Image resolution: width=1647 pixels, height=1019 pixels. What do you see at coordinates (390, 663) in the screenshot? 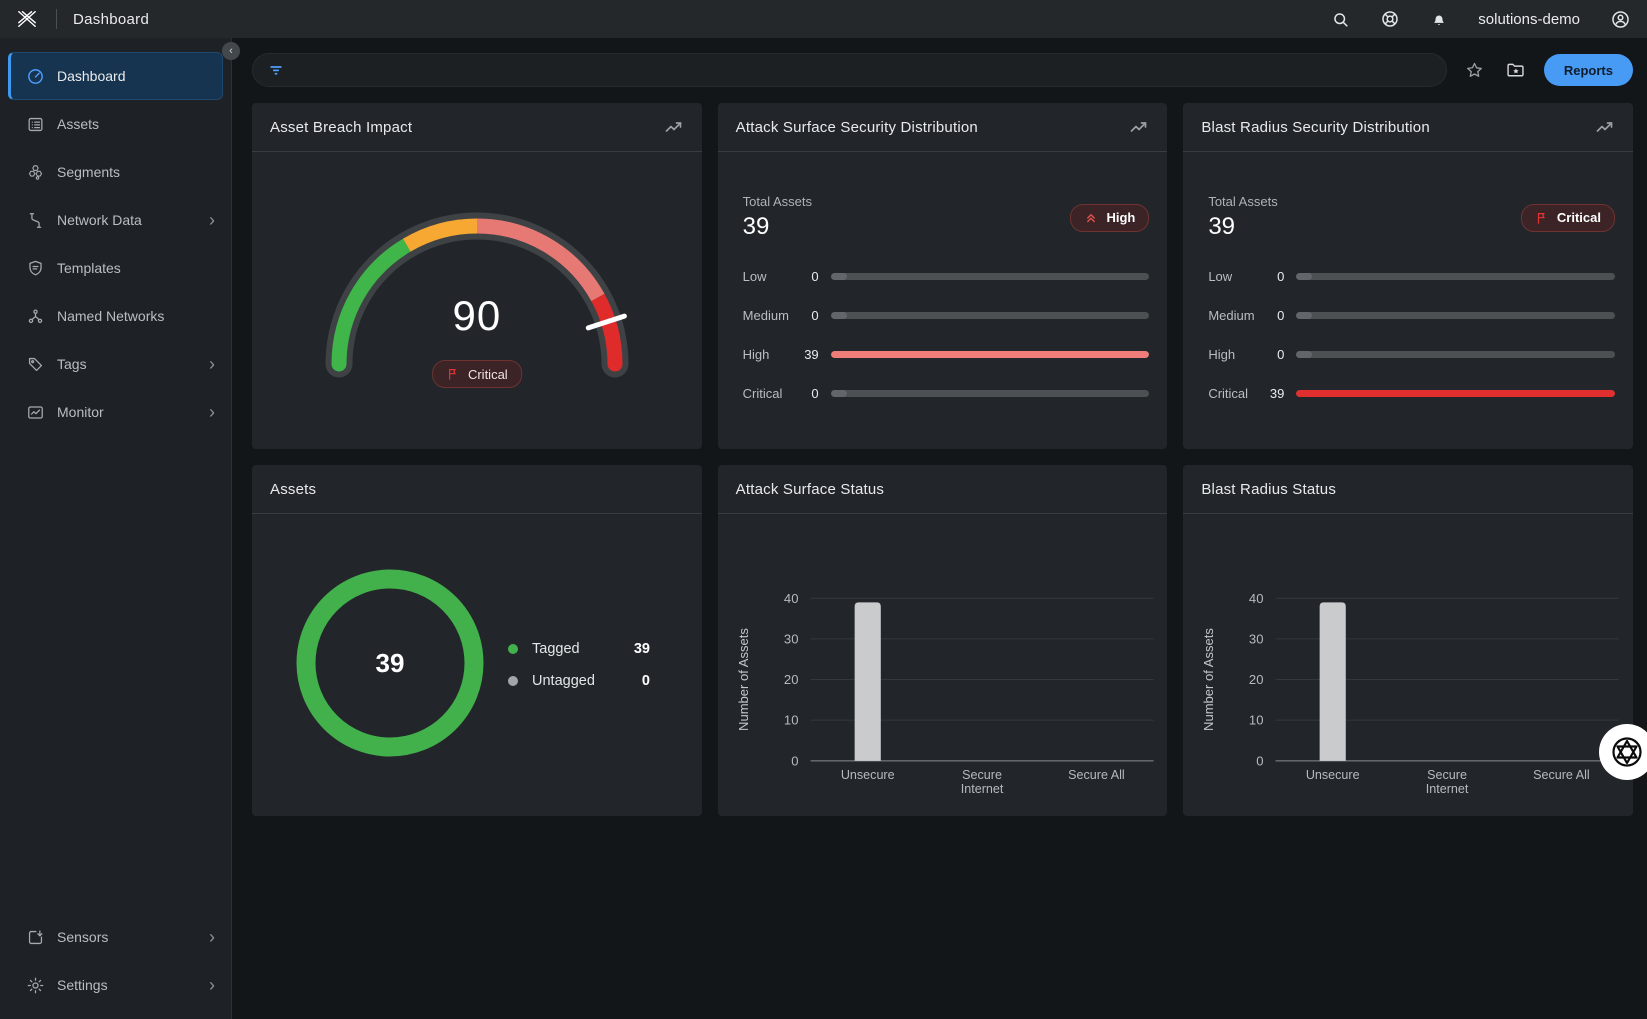
I see `svg-text: 39` at bounding box center [390, 663].